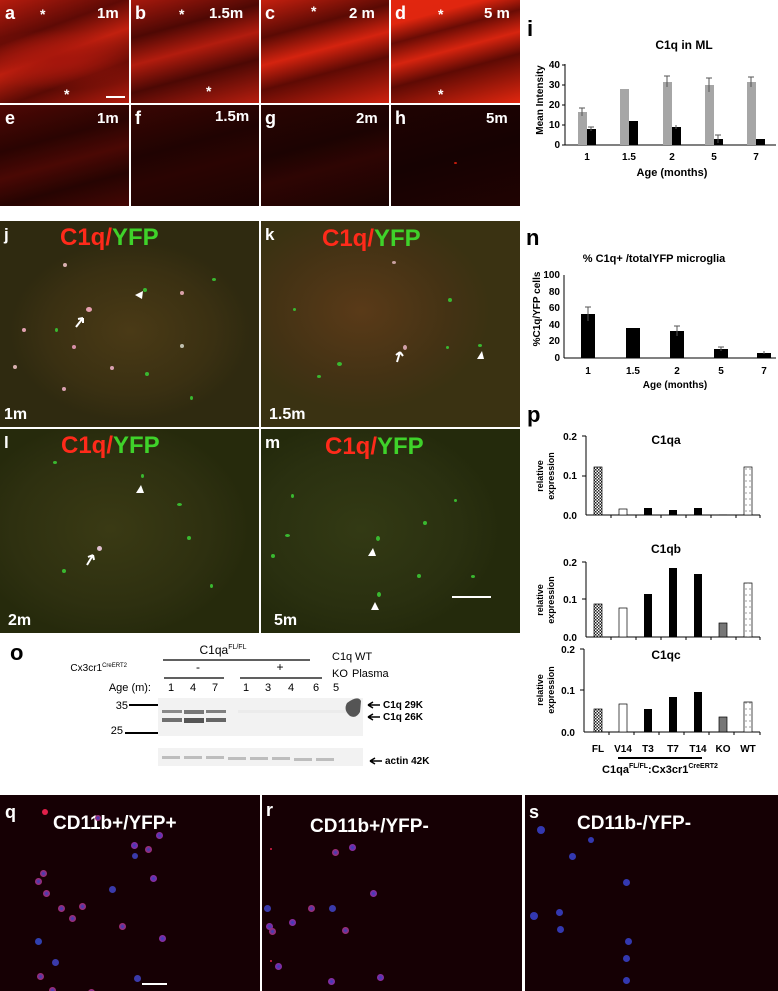 This screenshot has width=778, height=991. I want to click on panel-r: r CD11b+/YFP-, so click(392, 893).